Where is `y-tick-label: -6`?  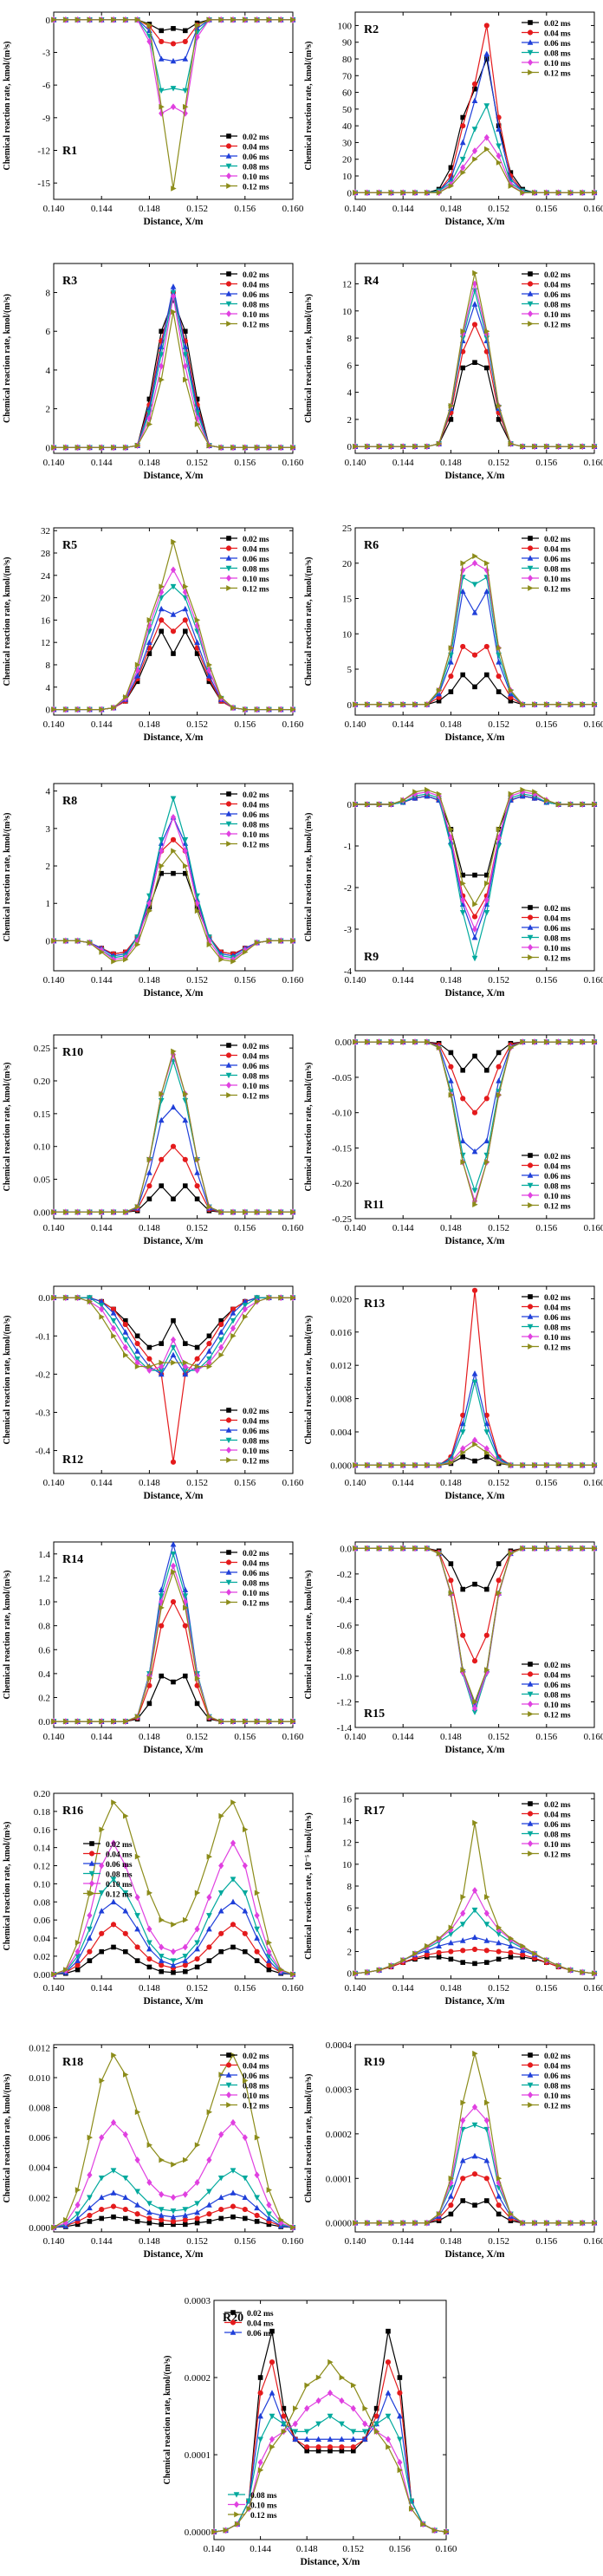 y-tick-label: -6 is located at coordinates (46, 86).